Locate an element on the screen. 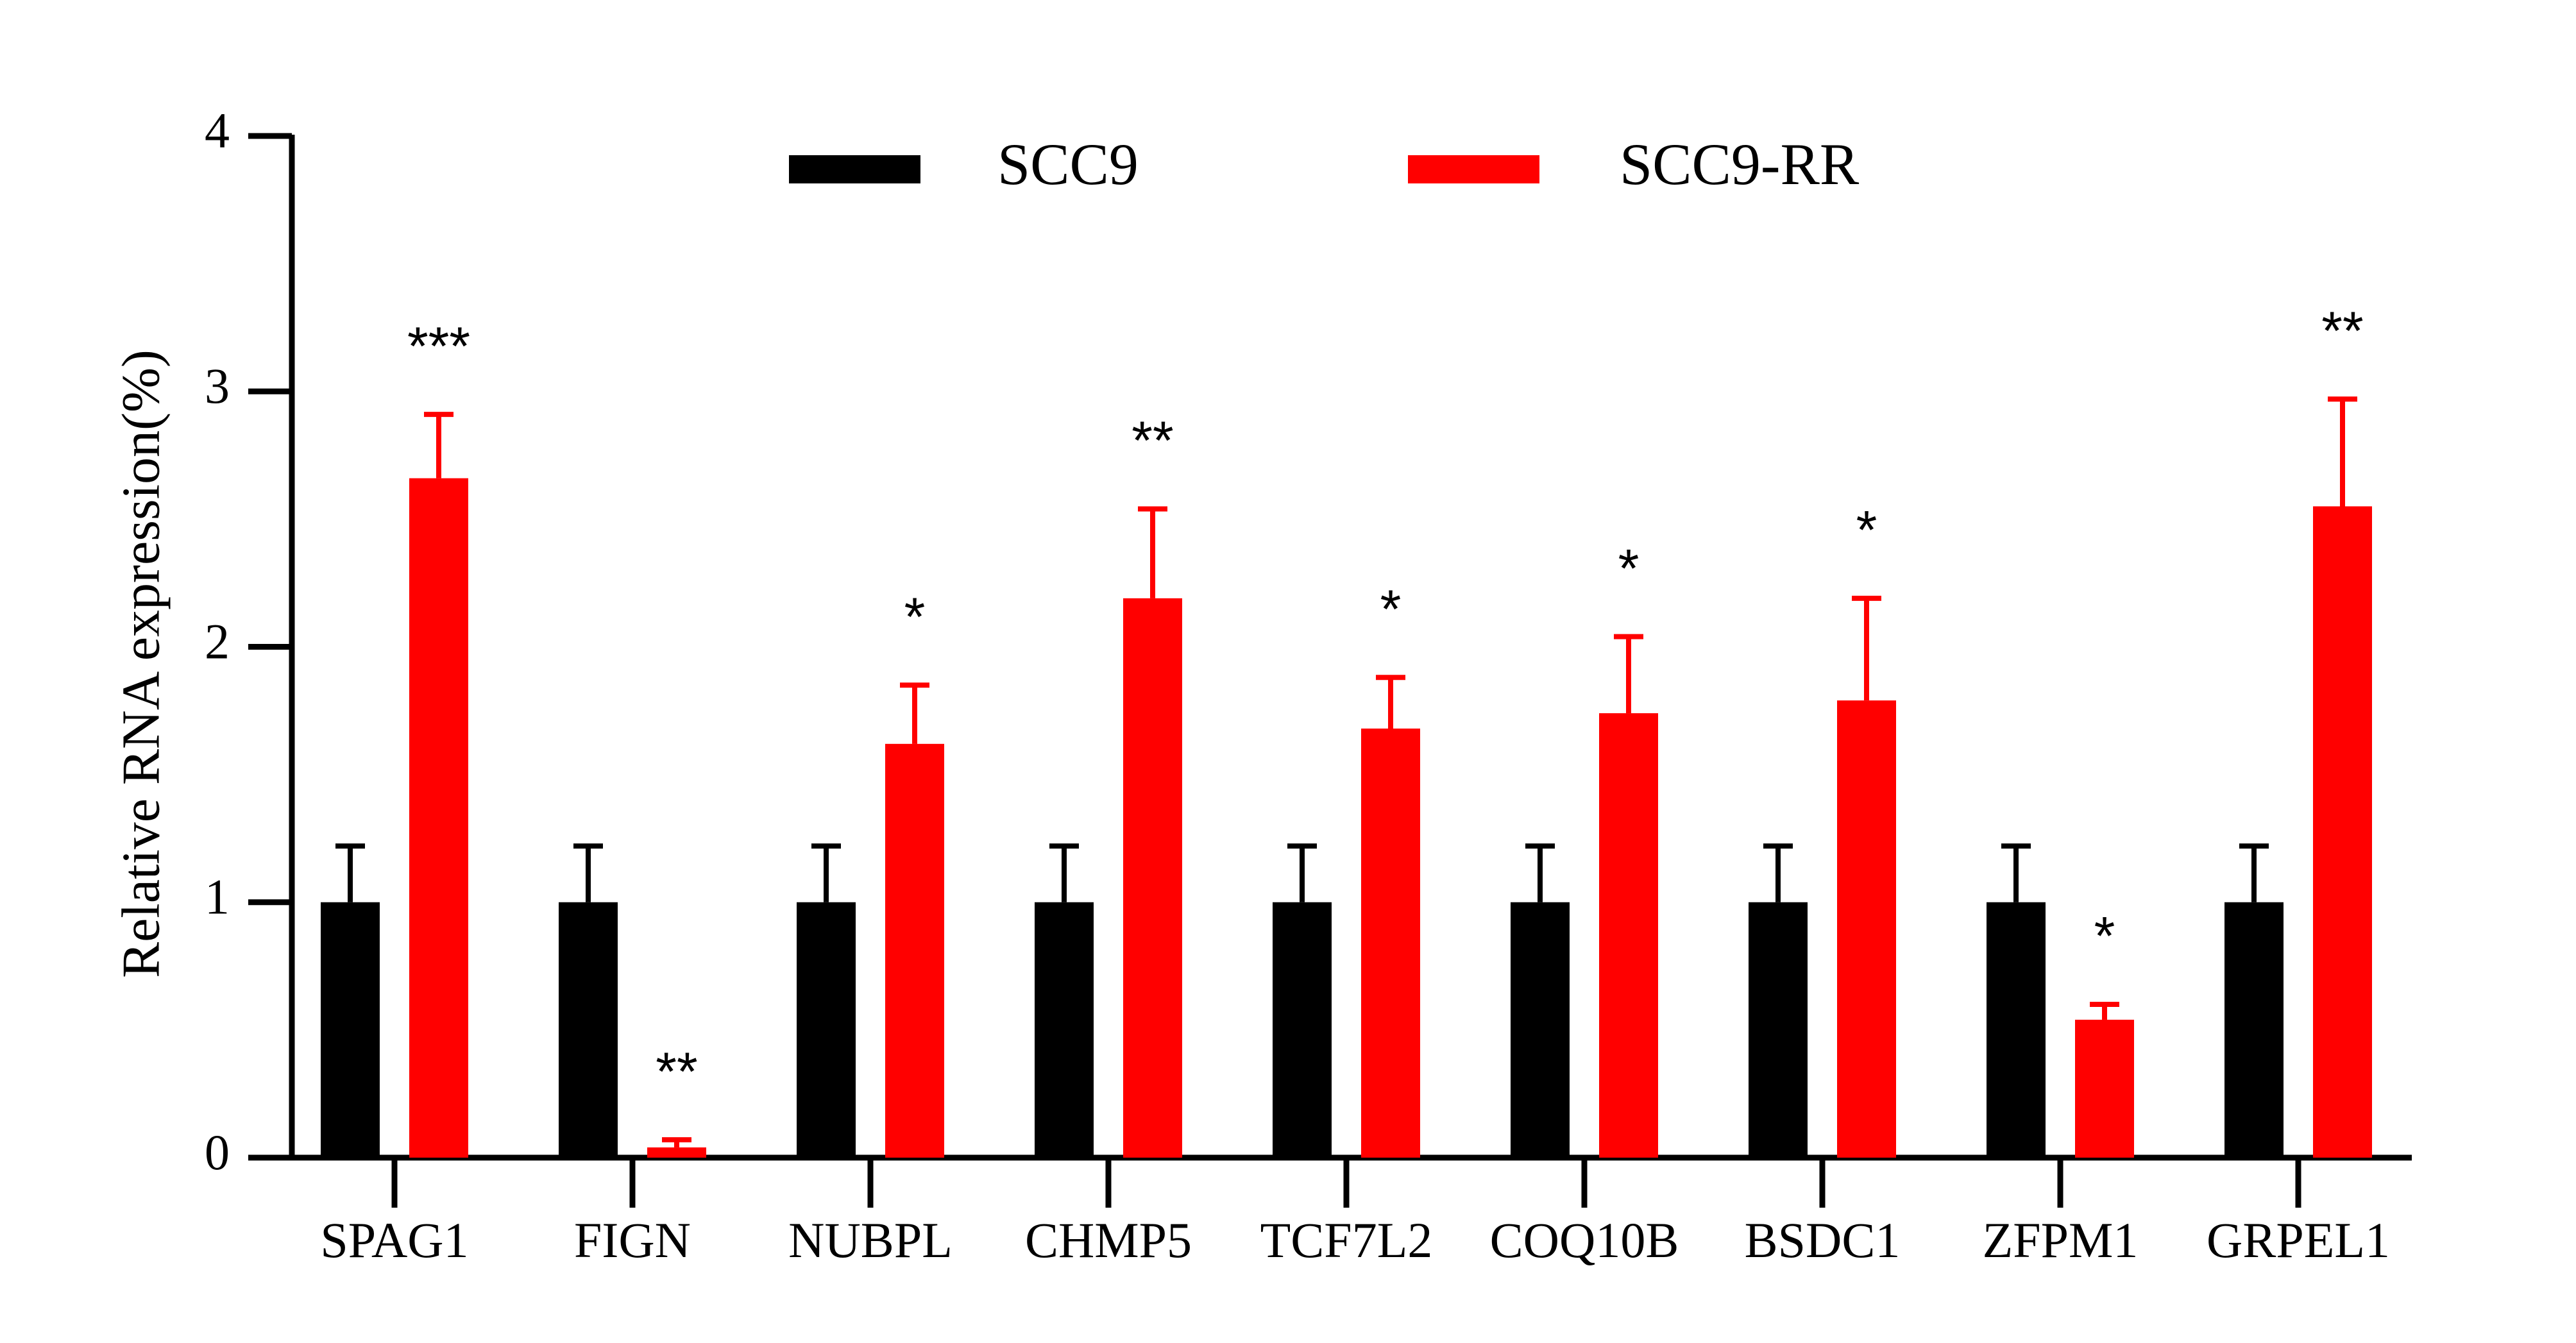 This screenshot has width=2576, height=1343. y-axis-title: Relative RNA expression(%) is located at coordinates (141, 664).